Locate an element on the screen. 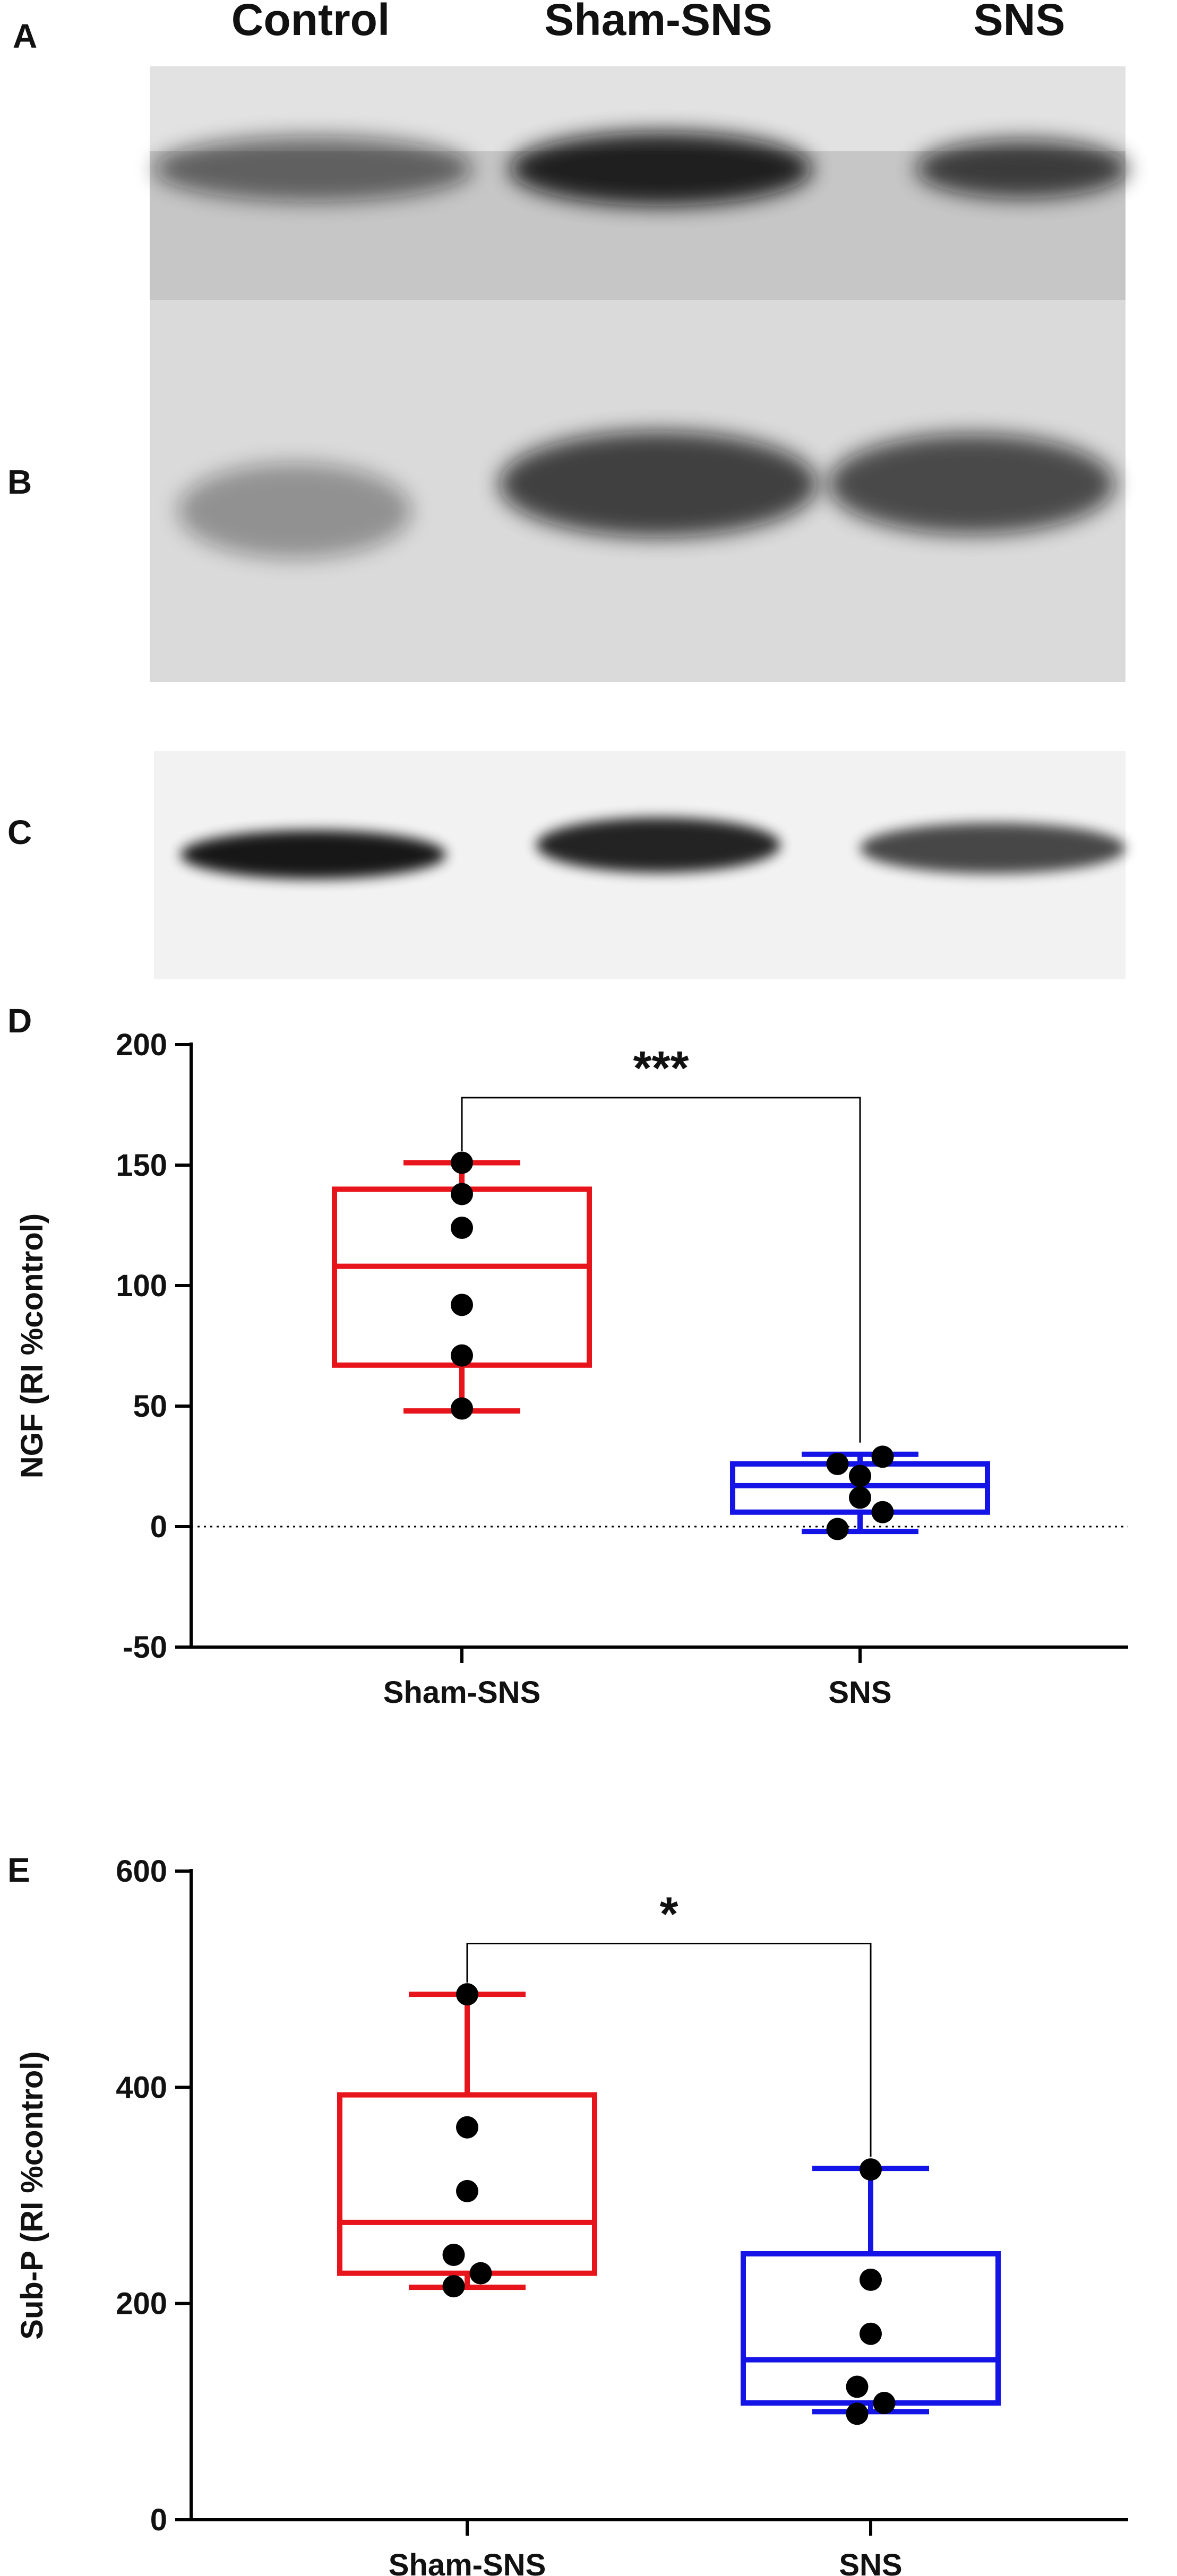 The width and height of the screenshot is (1177, 2576). y-tick-label: -50 is located at coordinates (145, 1648).